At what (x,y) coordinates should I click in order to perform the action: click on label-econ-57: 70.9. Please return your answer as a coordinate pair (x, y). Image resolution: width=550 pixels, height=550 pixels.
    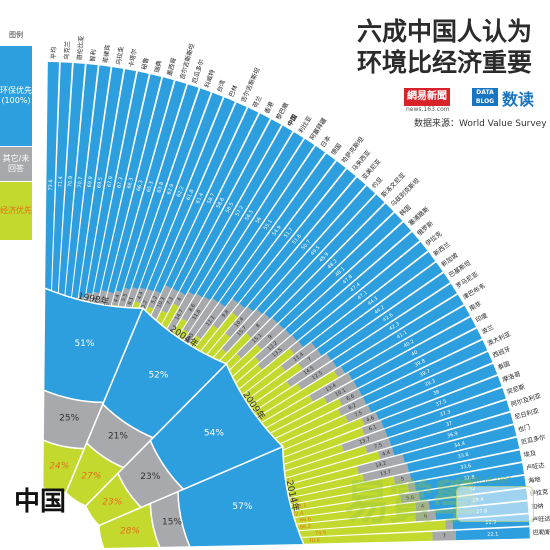
    Looking at the image, I should click on (314, 541).